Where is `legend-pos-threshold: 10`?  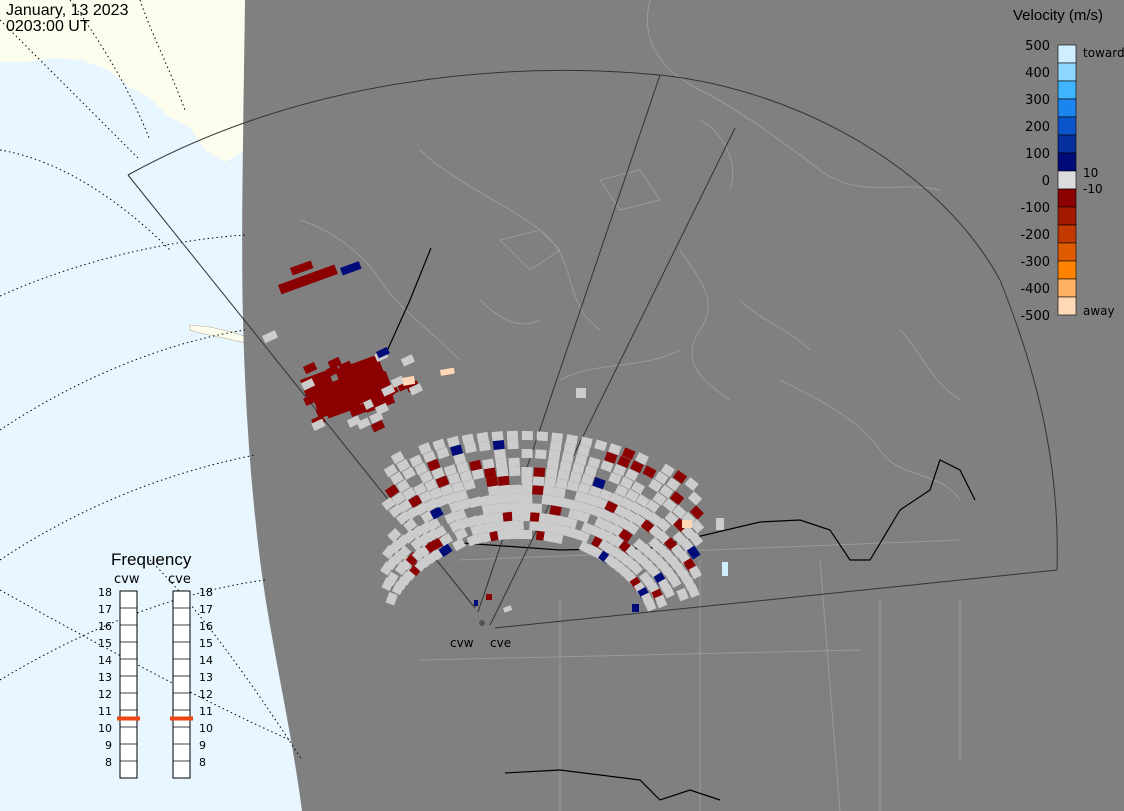
legend-pos-threshold: 10 is located at coordinates (1090, 173).